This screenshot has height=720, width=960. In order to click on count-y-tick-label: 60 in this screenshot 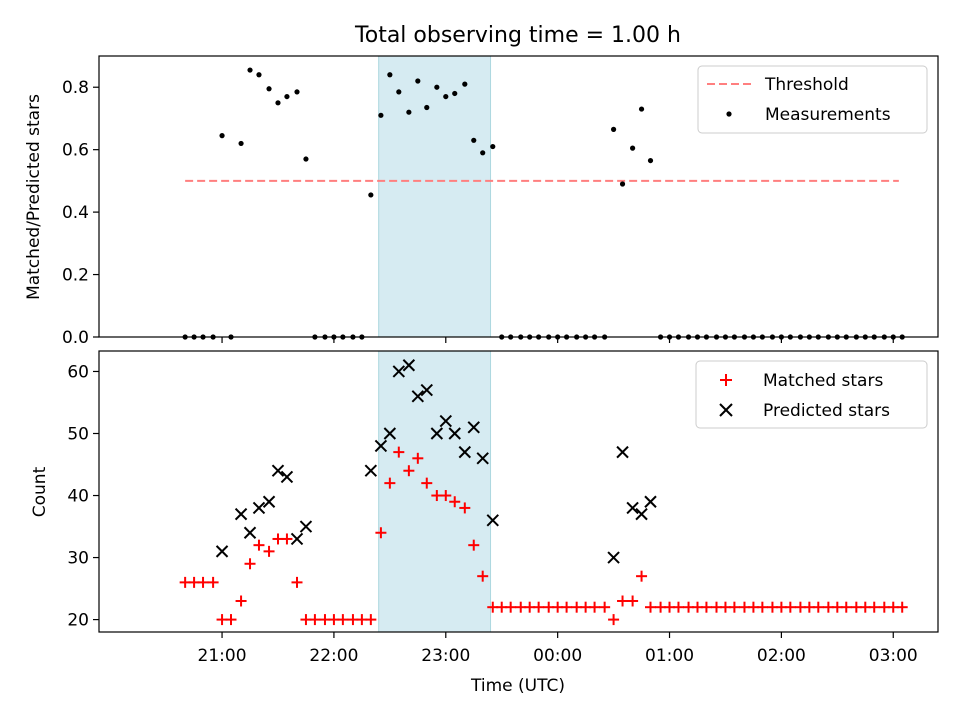, I will do `click(78, 372)`.